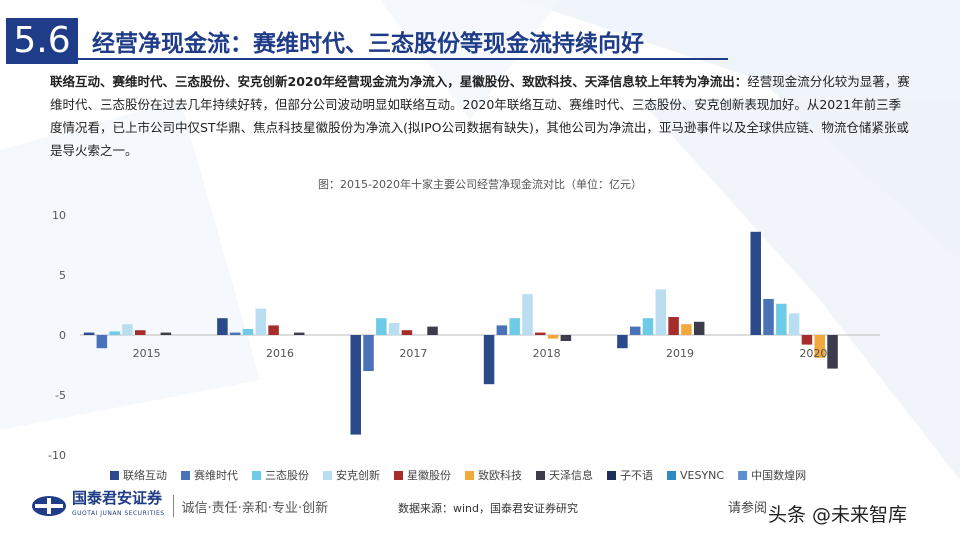 The width and height of the screenshot is (960, 540). I want to click on bar-天泽信息-2020, so click(832, 352).